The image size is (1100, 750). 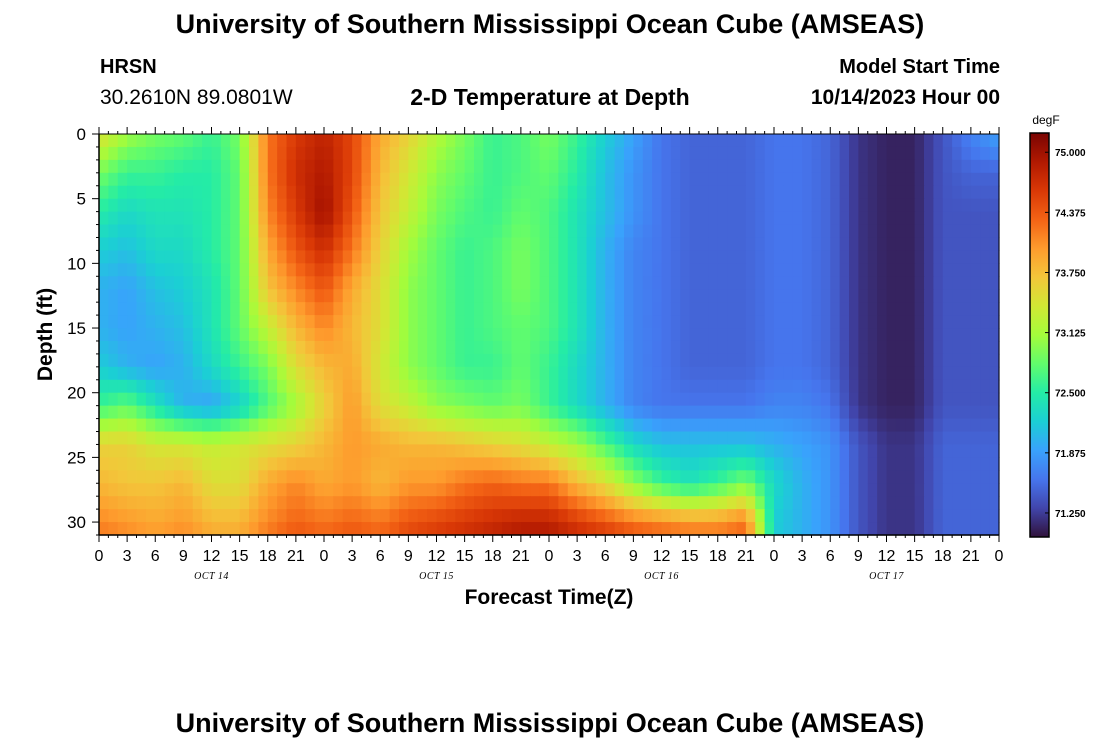 I want to click on x-tick-label: 3, so click(x=352, y=556).